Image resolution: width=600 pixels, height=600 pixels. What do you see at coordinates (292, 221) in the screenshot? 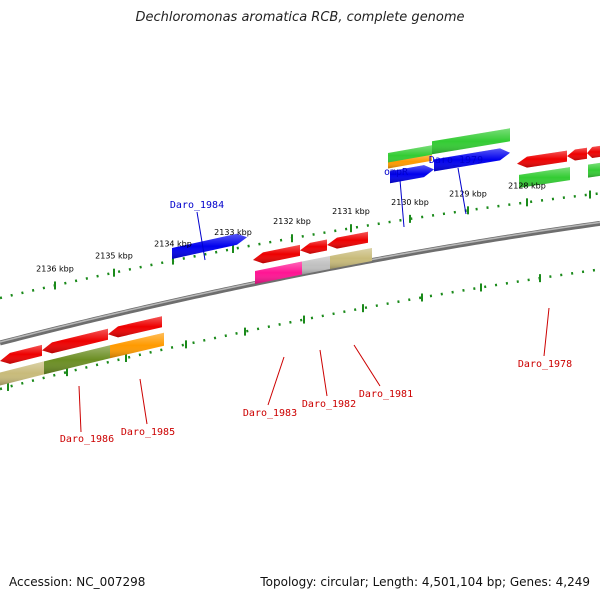
I see `ruler-kbp-label: 2132 kbp` at bounding box center [292, 221].